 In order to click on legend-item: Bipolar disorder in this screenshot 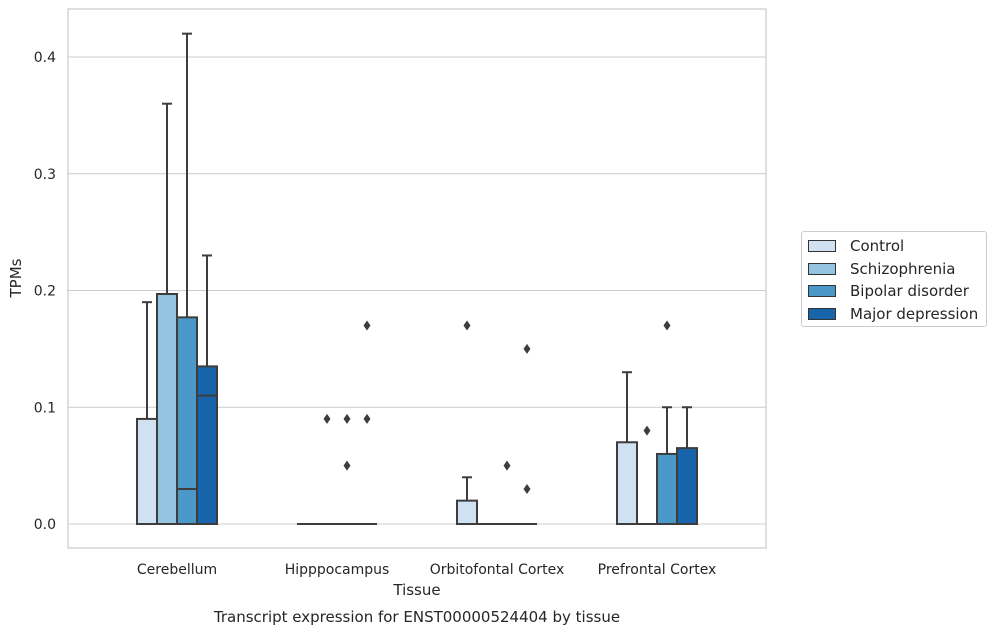, I will do `click(897, 291)`.